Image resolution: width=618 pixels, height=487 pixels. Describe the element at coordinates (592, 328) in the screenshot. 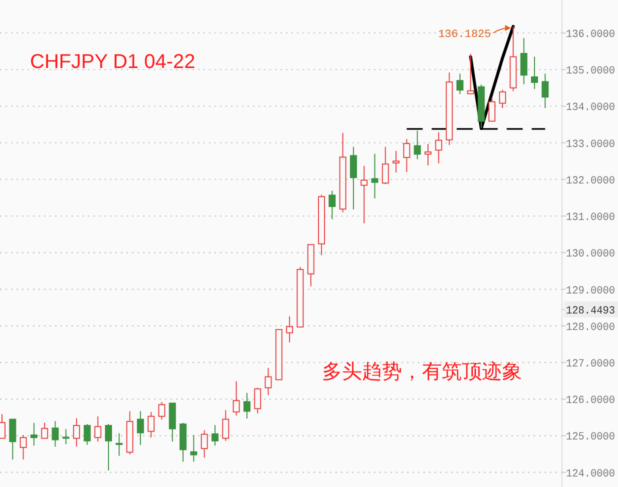

I see `y-tick-label: 128.0000` at that location.